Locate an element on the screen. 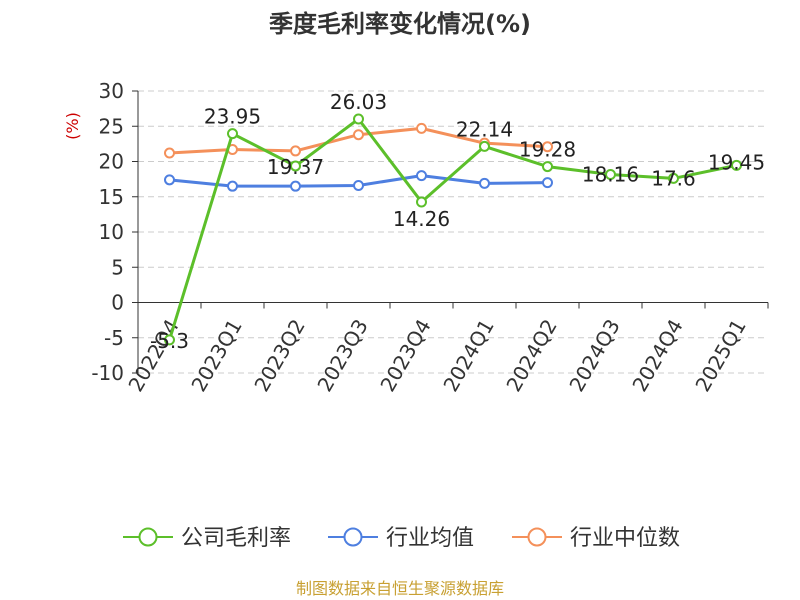 The height and width of the screenshot is (600, 800). legend: 公司毛利率 行业均值 行业中位数 is located at coordinates (401, 538).